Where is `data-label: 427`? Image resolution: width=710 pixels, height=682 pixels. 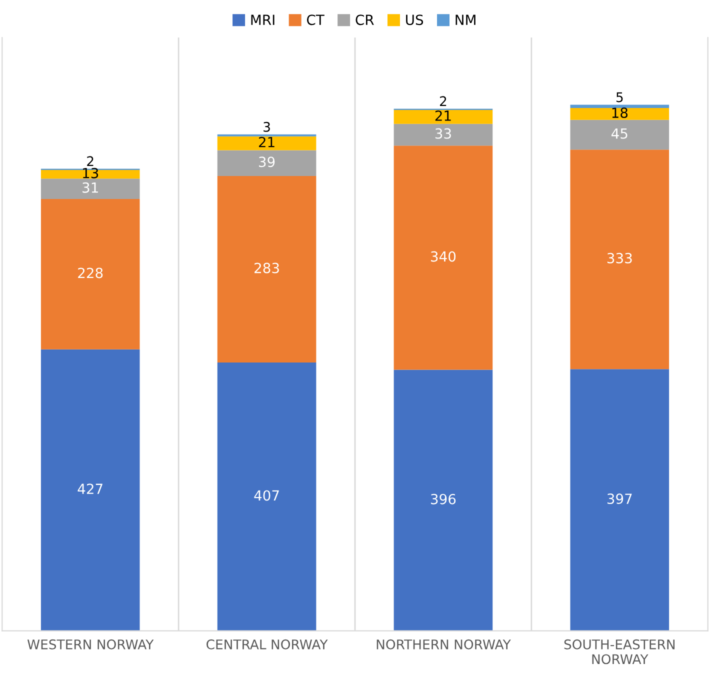
data-label: 427 is located at coordinates (90, 489).